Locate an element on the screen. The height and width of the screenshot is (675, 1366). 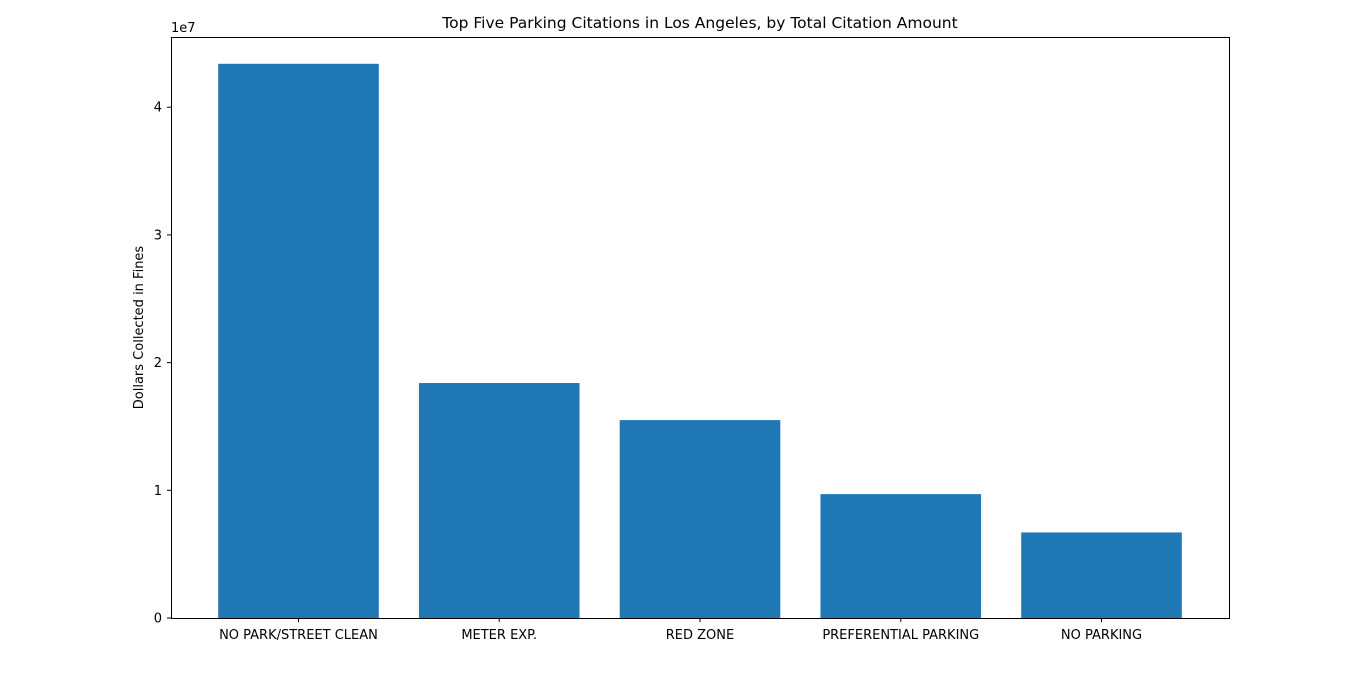
y-tick-label: 2 is located at coordinates (158, 363).